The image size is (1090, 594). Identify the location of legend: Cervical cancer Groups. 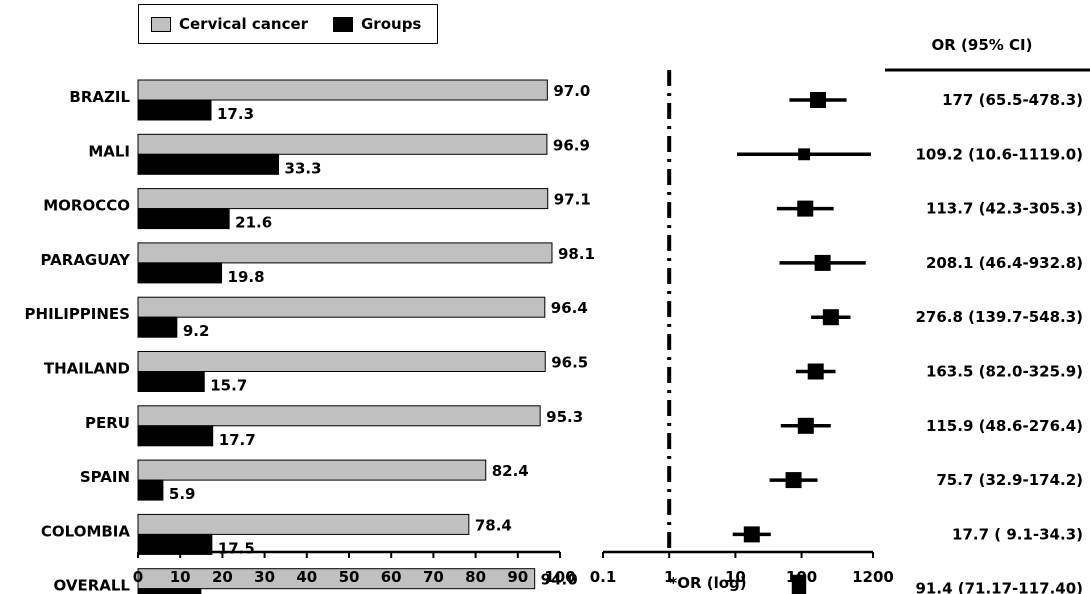
(288, 24).